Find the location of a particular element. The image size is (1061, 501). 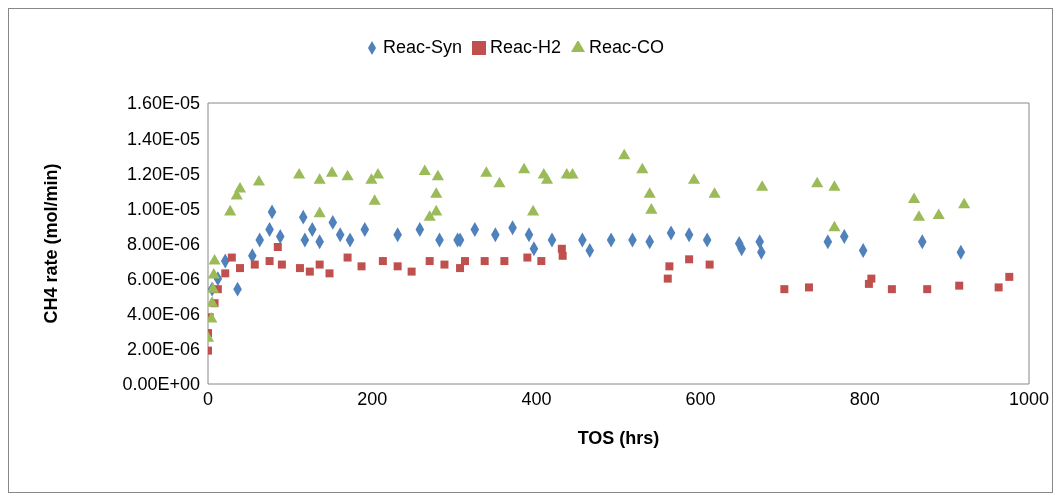

y-tick-label: 1.00E-05 is located at coordinates (163, 208).